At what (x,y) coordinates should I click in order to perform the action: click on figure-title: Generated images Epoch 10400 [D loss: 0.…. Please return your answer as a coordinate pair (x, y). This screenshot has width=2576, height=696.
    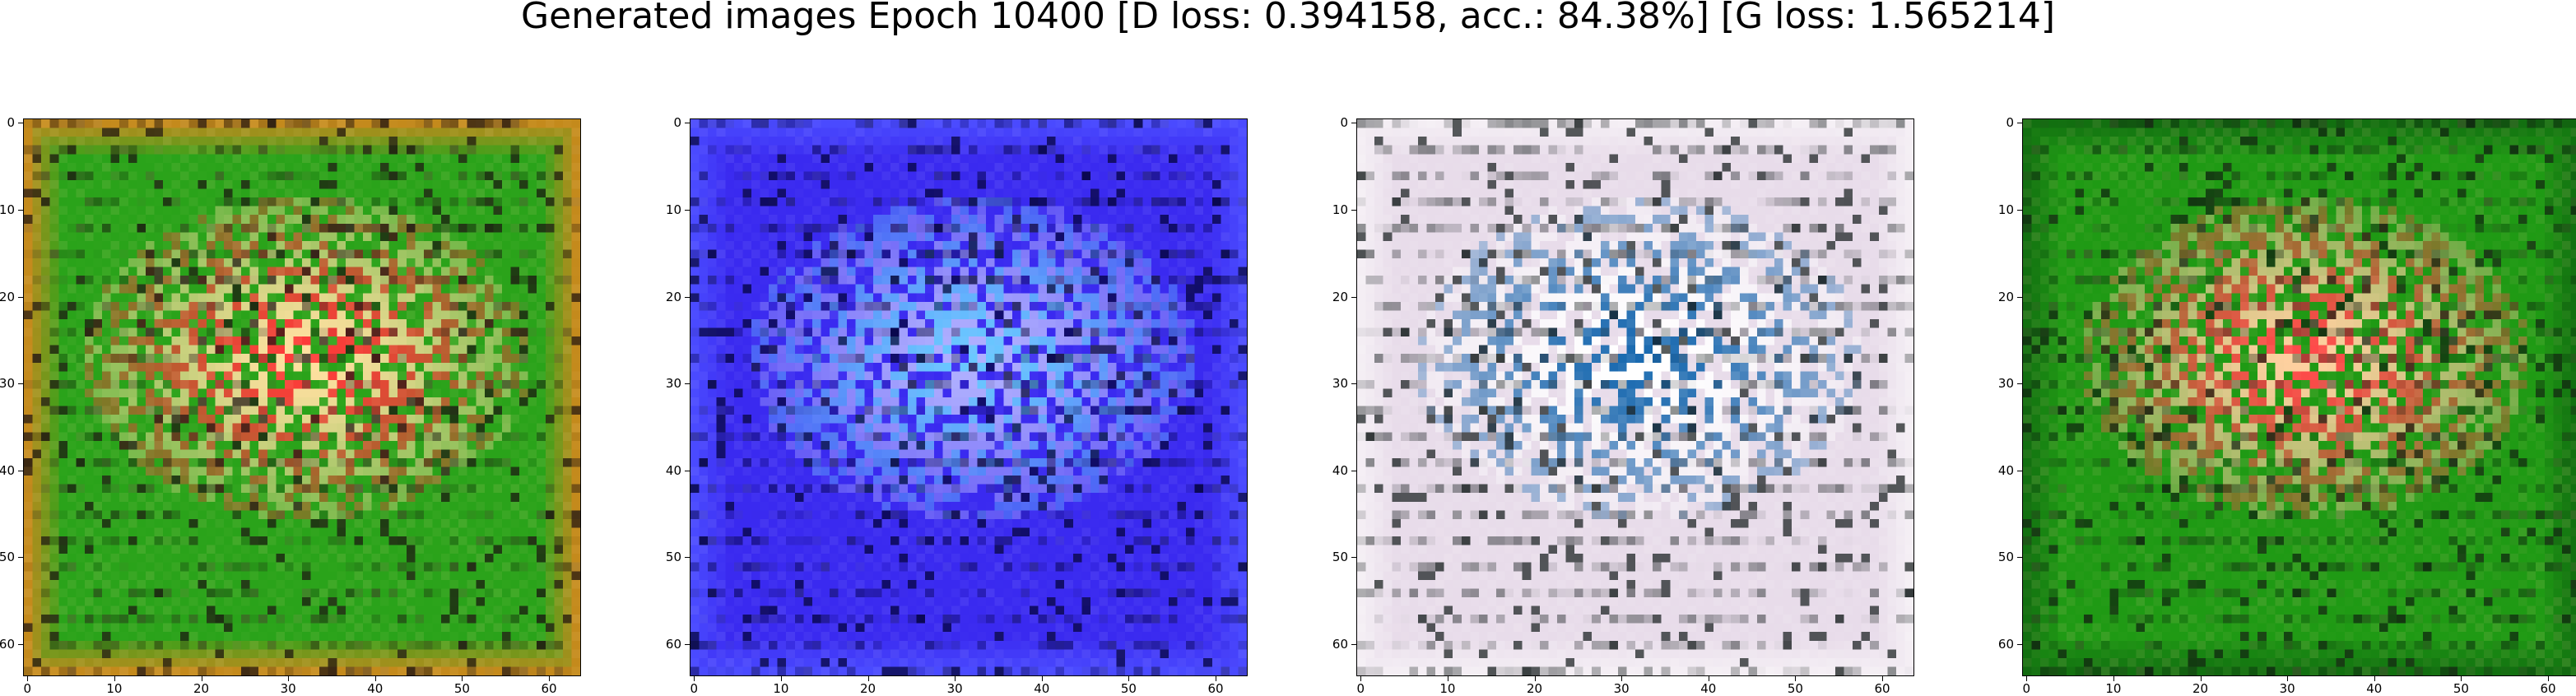
    Looking at the image, I should click on (1288, 24).